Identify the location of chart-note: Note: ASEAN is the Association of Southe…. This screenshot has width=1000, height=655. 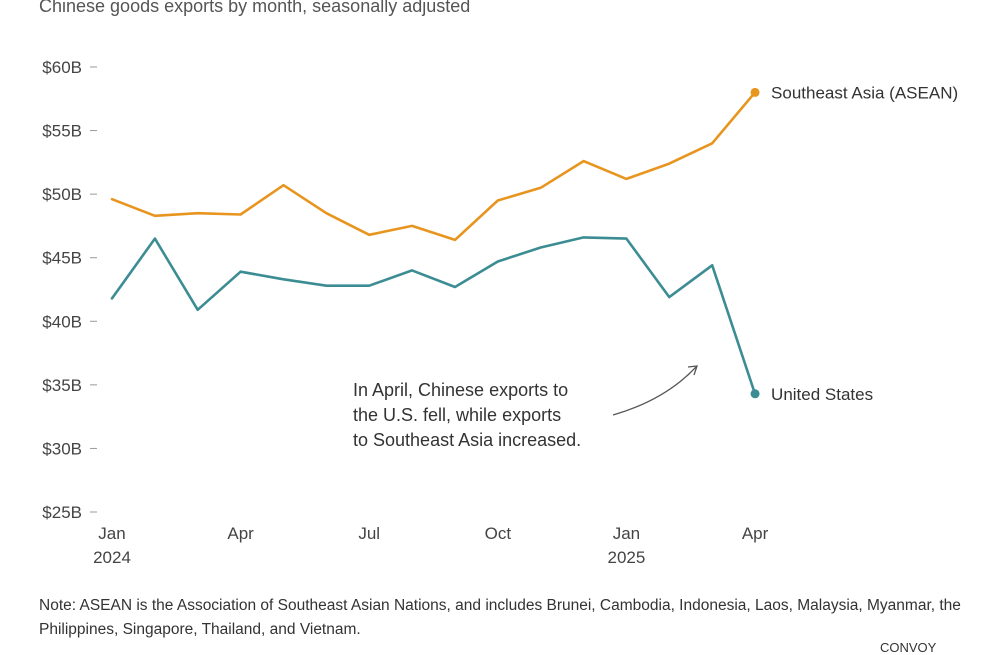
(504, 618).